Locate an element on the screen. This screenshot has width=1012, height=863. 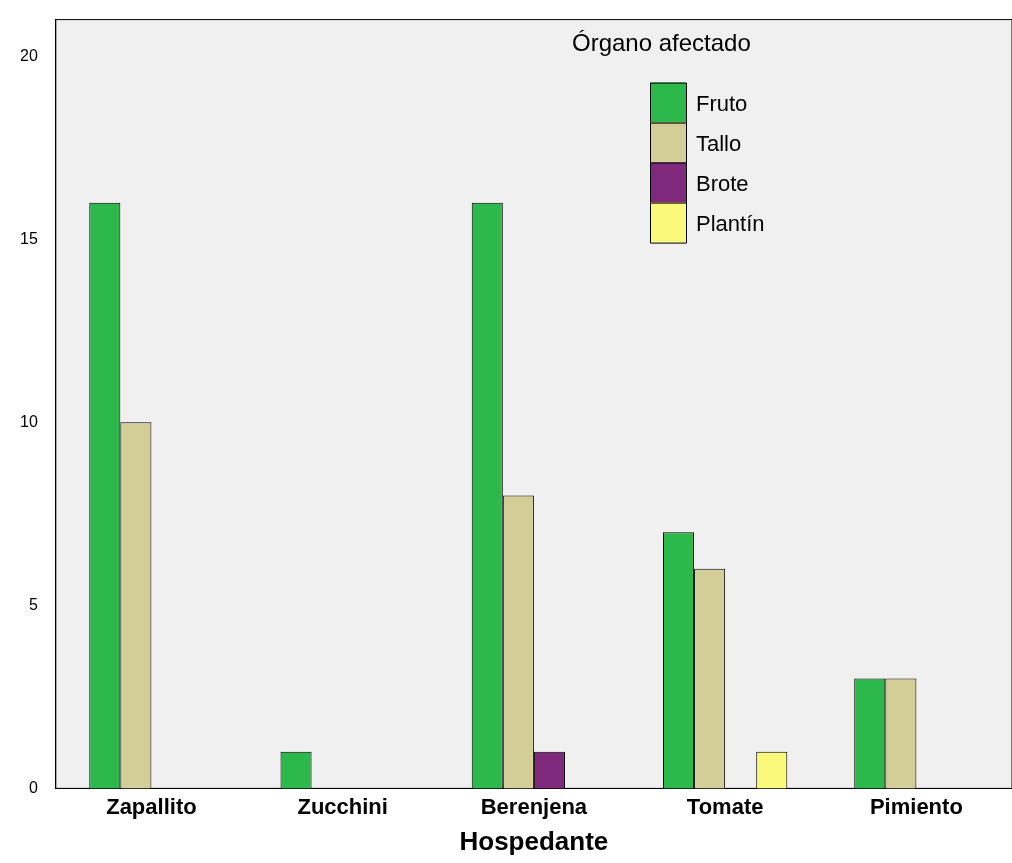
x-axis-title: Hospedante is located at coordinates (534, 840).